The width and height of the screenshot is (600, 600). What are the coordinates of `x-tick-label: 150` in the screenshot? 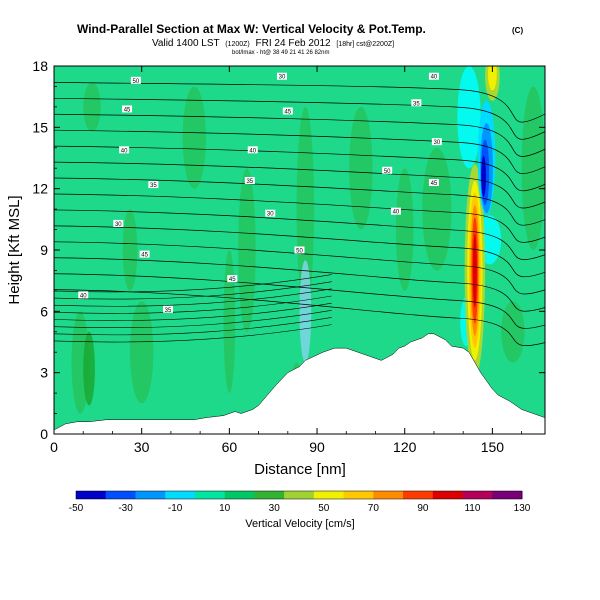 It's located at (493, 447).